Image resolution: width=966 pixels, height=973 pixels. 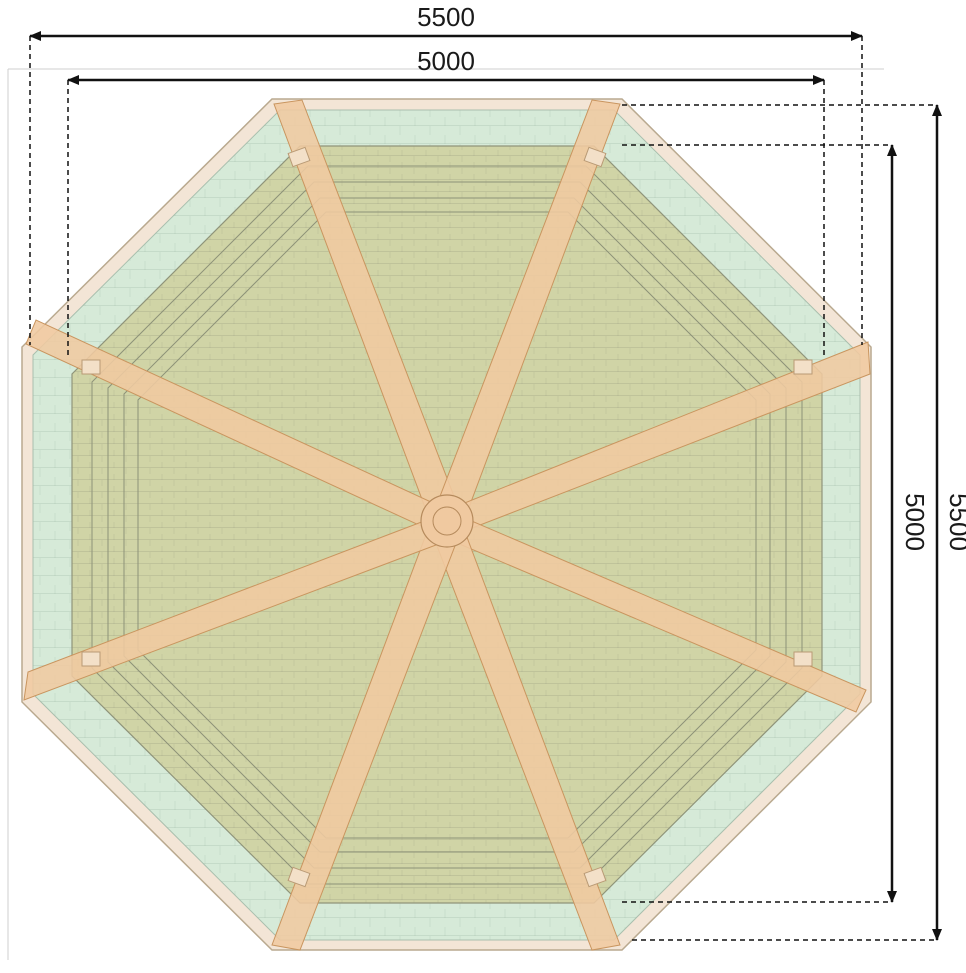 I want to click on inner-width-label: 5000, so click(x=446, y=61).